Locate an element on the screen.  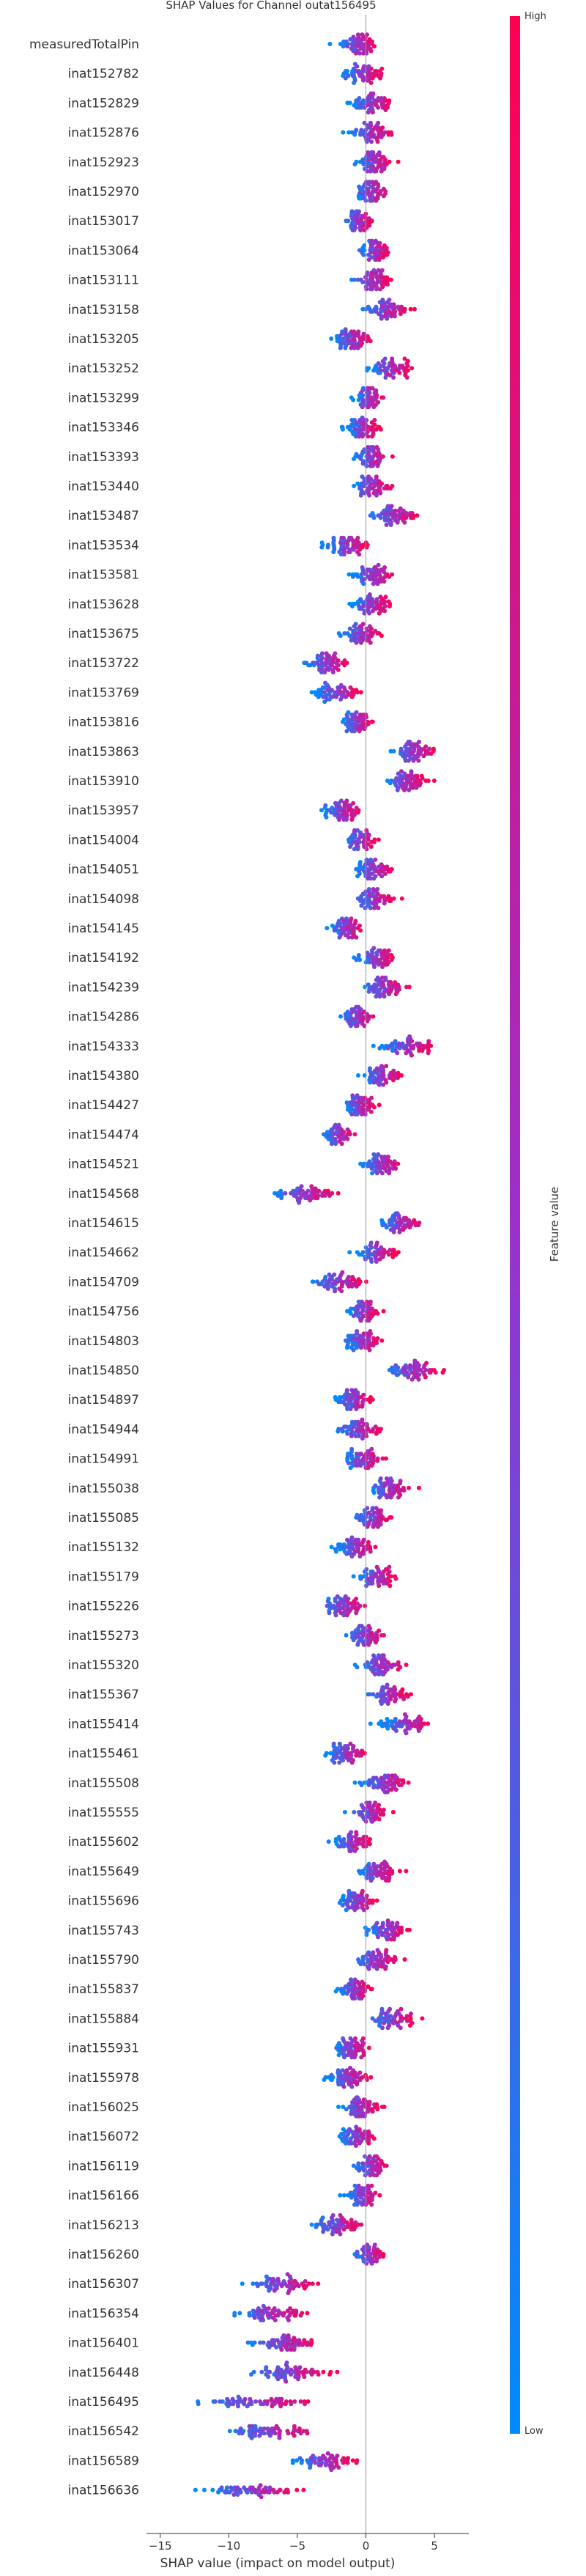
feature-label: inat154427 is located at coordinates (103, 1105).